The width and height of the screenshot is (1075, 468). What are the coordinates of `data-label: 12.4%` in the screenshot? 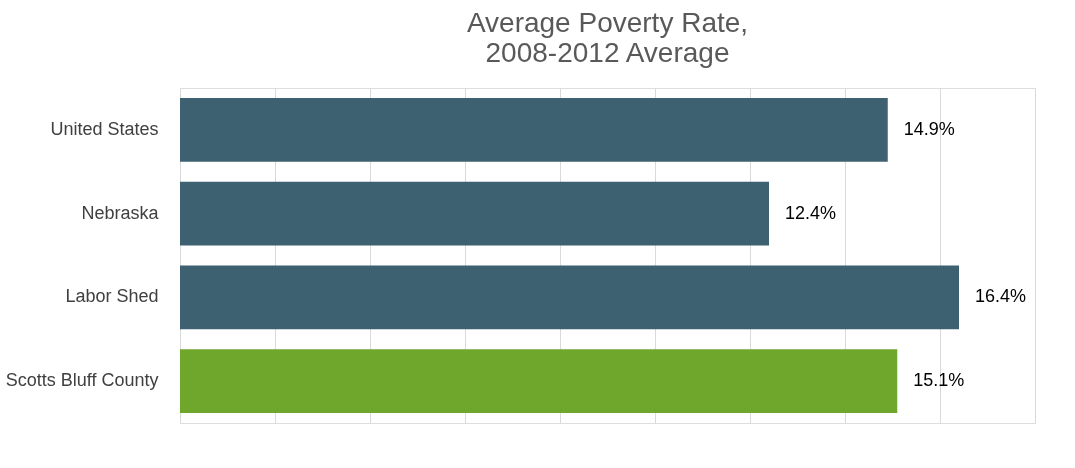 It's located at (811, 212).